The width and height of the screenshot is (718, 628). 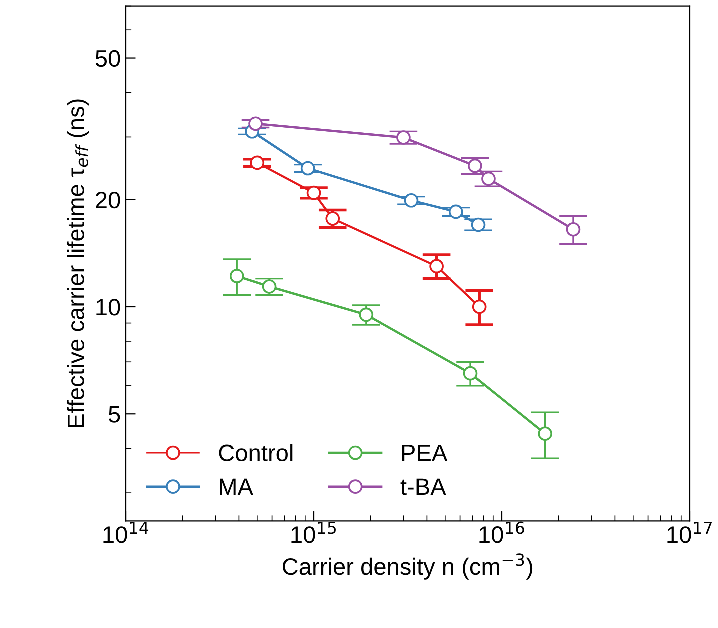 I want to click on y-tick-label: 10, so click(x=108, y=307).